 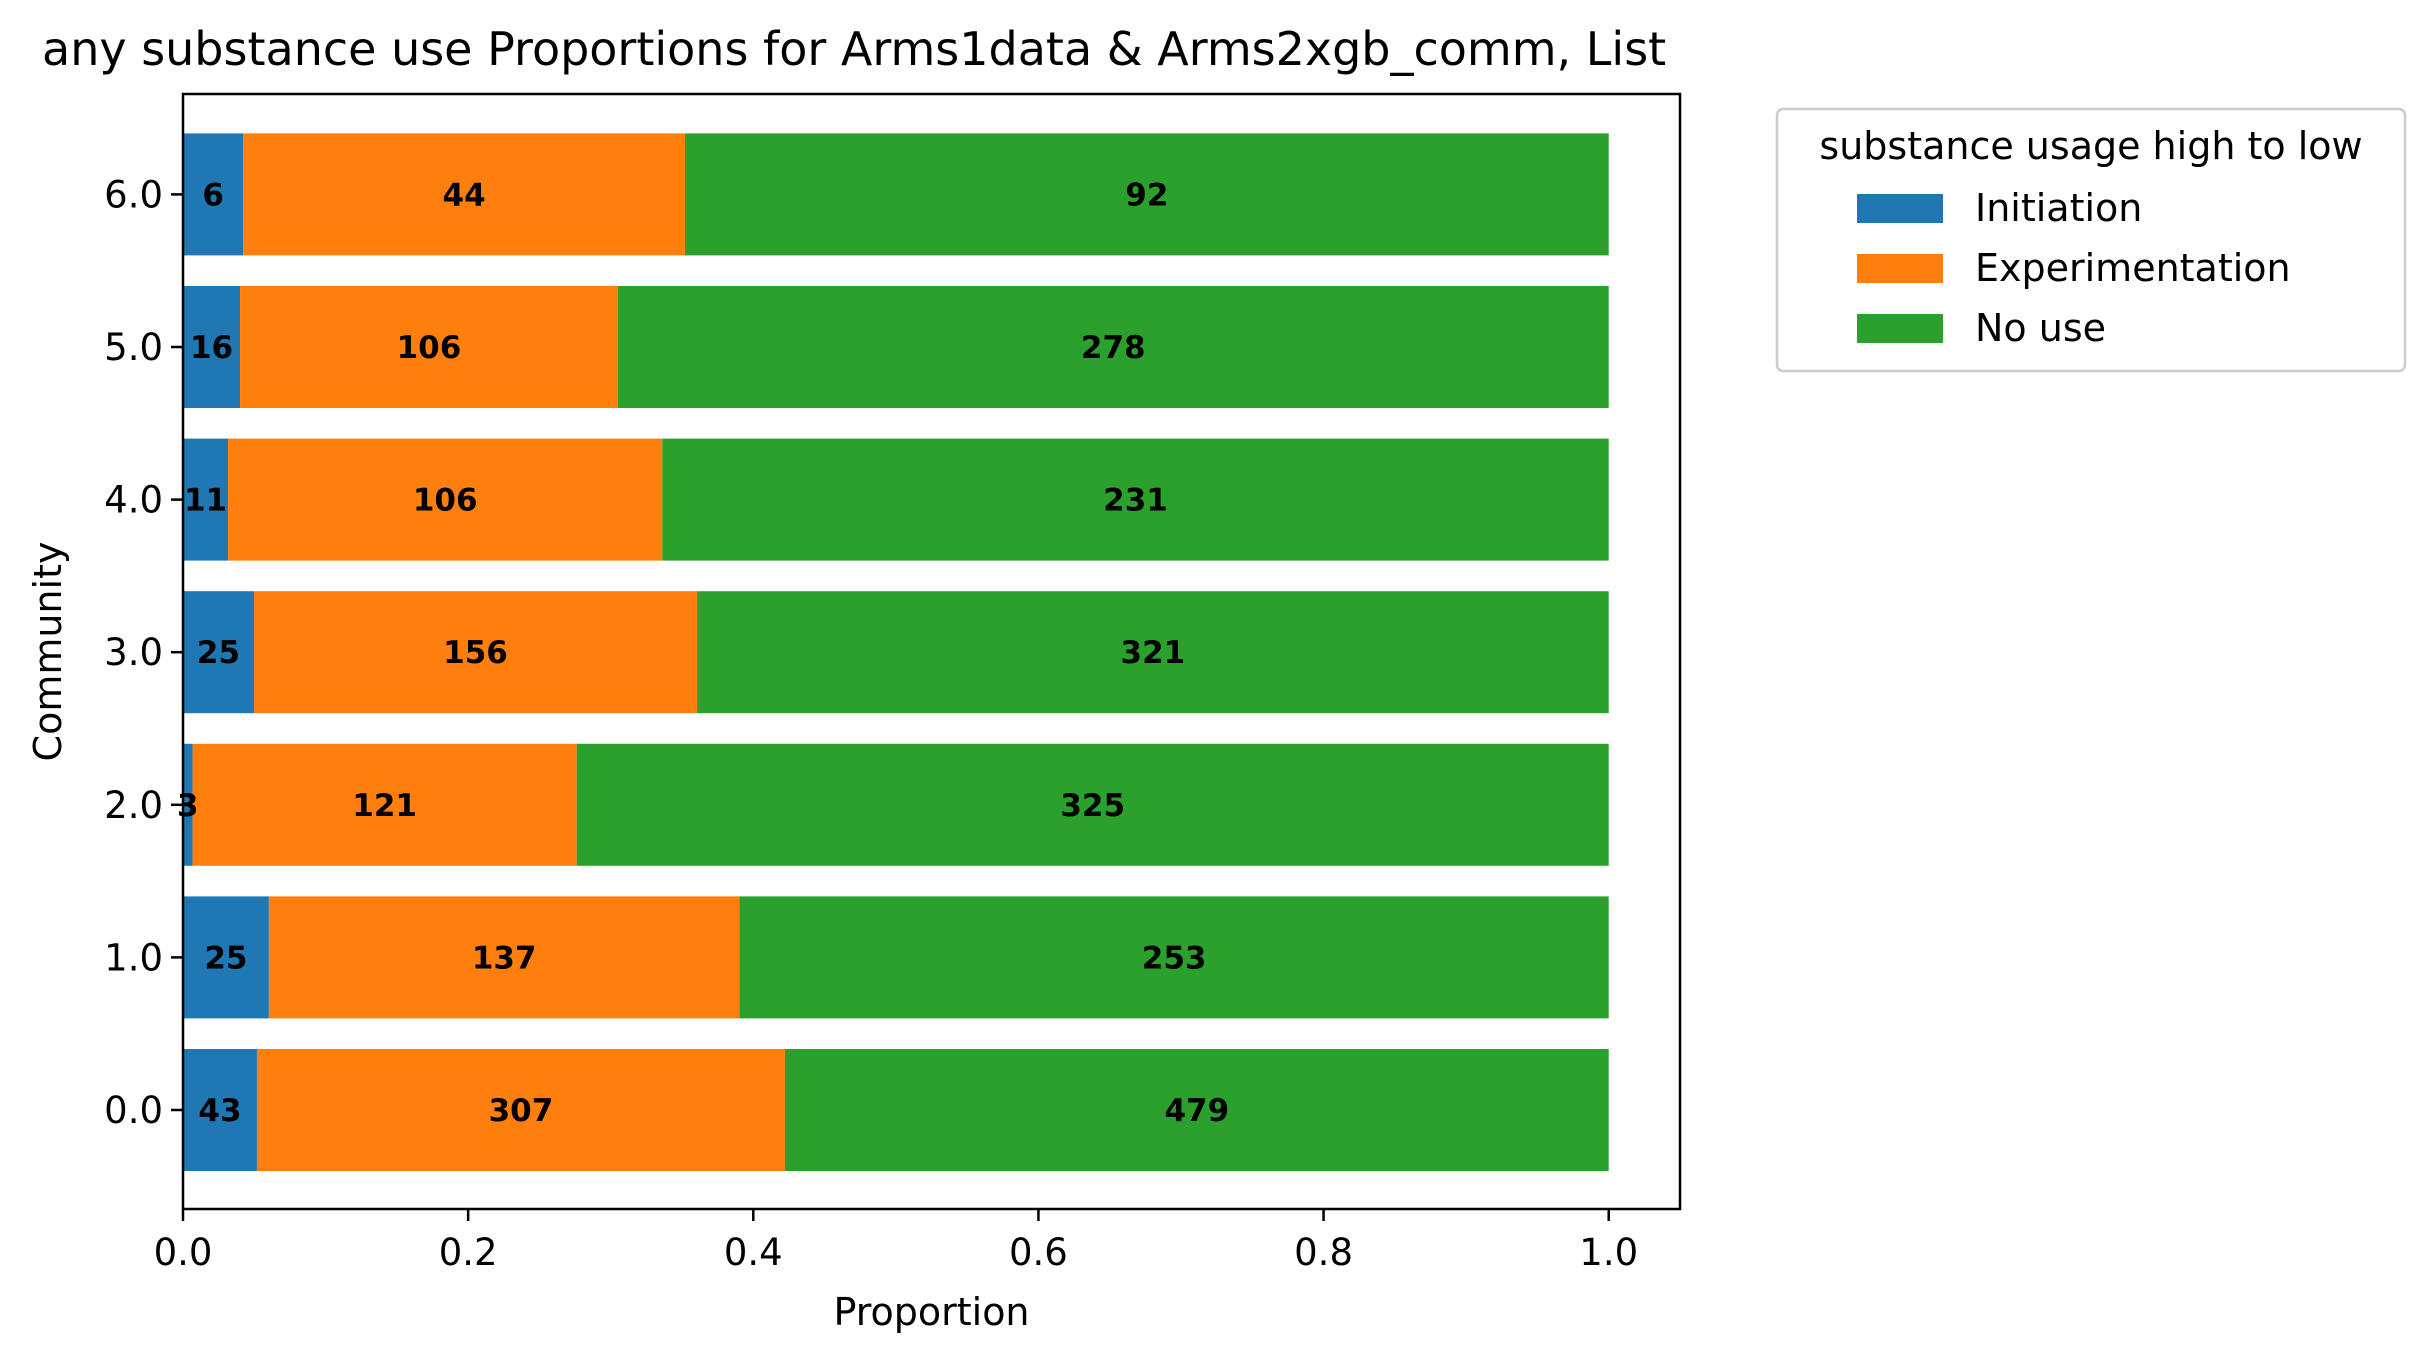 I want to click on bar-experimentation-community-4.0, so click(x=445, y=499).